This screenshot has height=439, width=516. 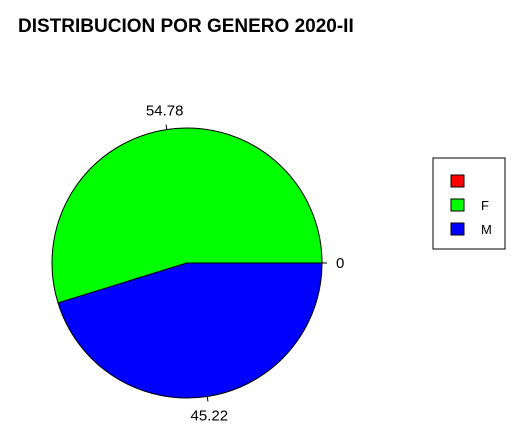 I want to click on legend-label: F, so click(x=485, y=205).